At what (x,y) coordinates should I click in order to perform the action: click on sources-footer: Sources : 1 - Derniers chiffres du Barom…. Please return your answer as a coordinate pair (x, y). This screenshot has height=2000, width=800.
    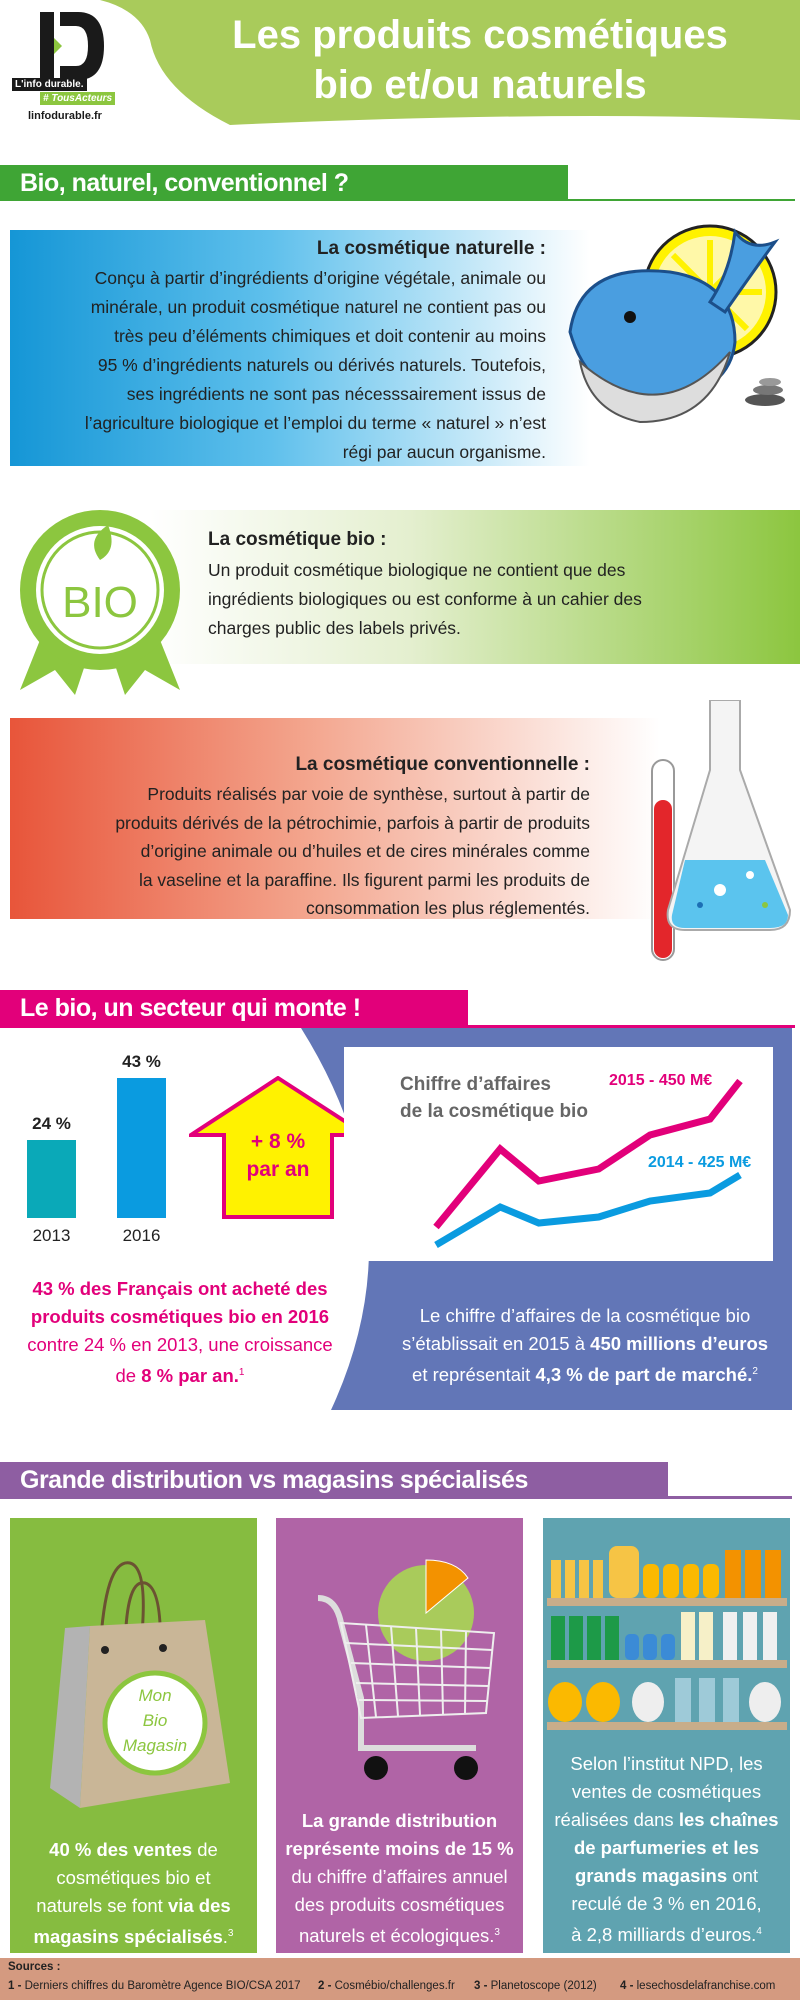
    Looking at the image, I should click on (400, 1979).